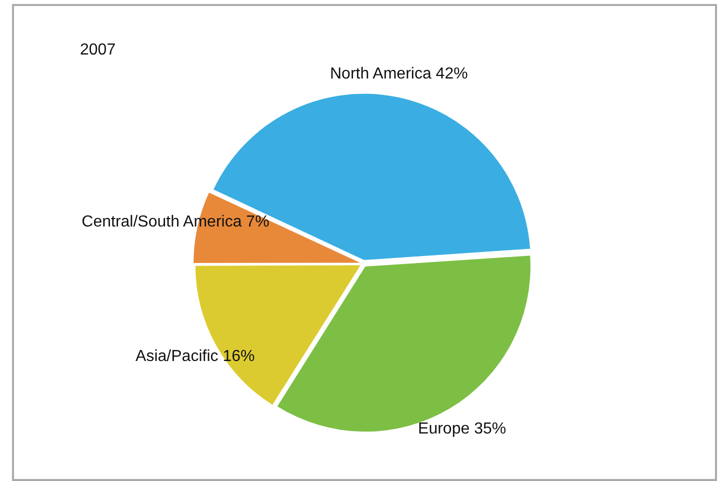  Describe the element at coordinates (195, 357) in the screenshot. I see `slice-label: Asia/Pacific 16%` at that location.